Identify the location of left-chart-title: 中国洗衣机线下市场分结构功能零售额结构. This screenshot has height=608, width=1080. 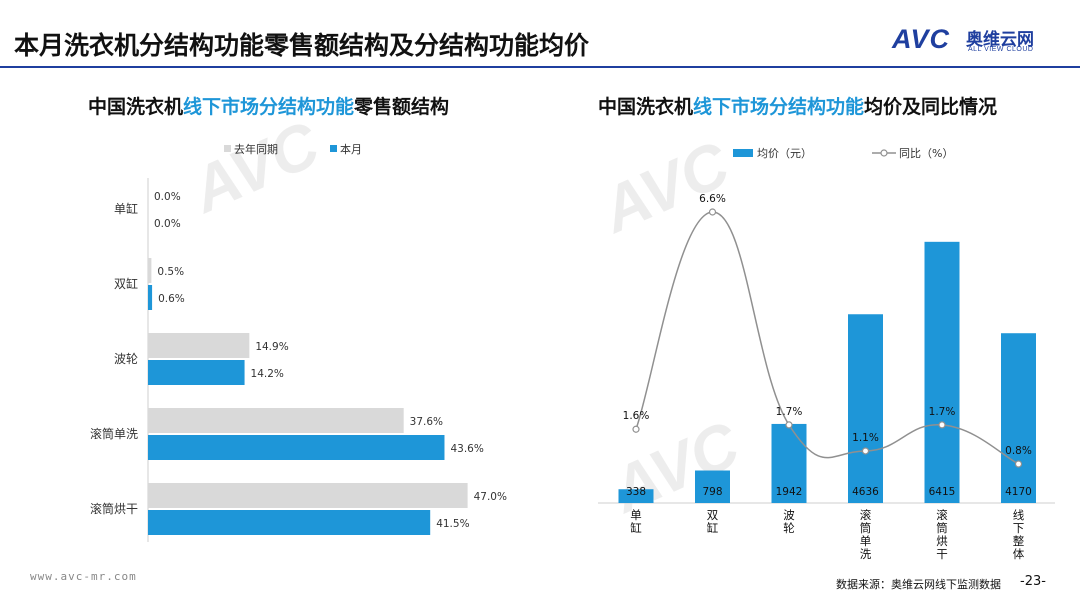
(268, 105).